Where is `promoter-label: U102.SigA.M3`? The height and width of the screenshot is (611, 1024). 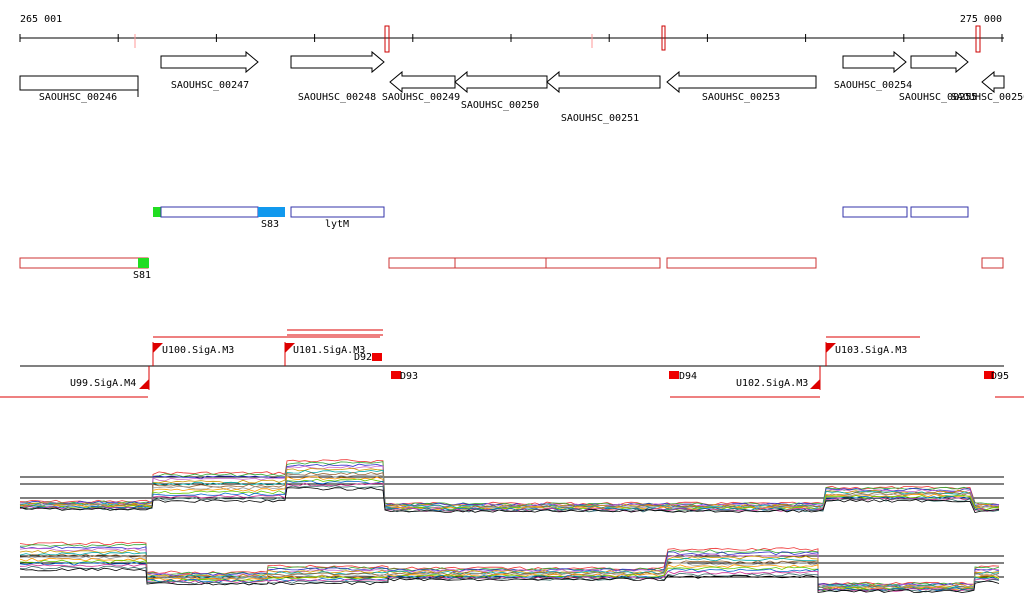 promoter-label: U102.SigA.M3 is located at coordinates (772, 383).